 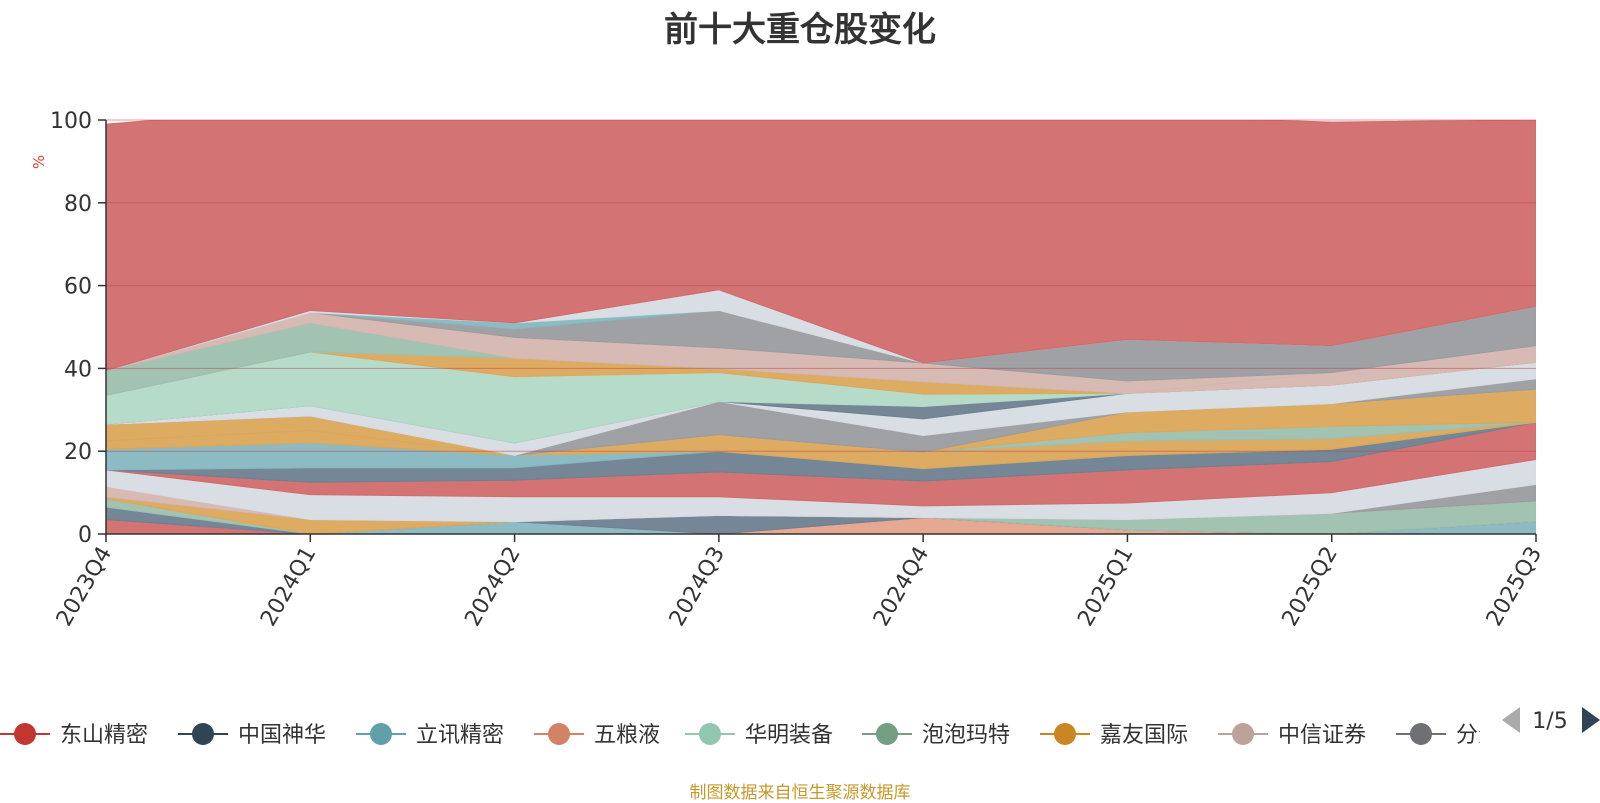 I want to click on legend-item: 五粮液, so click(x=597, y=735).